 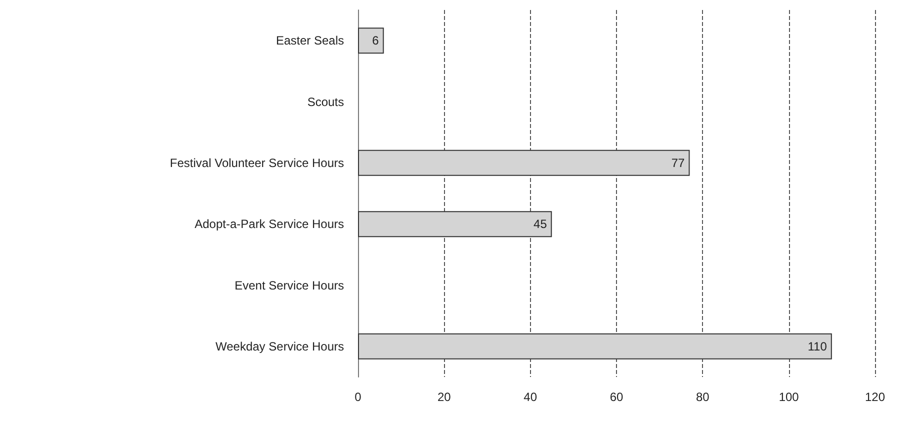 What do you see at coordinates (376, 41) in the screenshot?
I see `data-label: 6` at bounding box center [376, 41].